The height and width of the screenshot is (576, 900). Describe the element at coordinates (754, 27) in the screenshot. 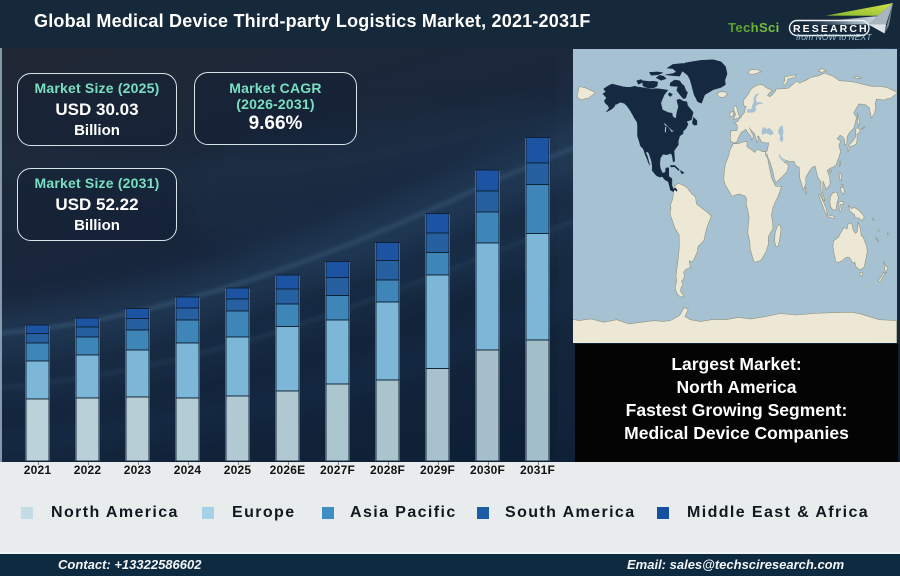

I see `svg-text: TechSci` at that location.